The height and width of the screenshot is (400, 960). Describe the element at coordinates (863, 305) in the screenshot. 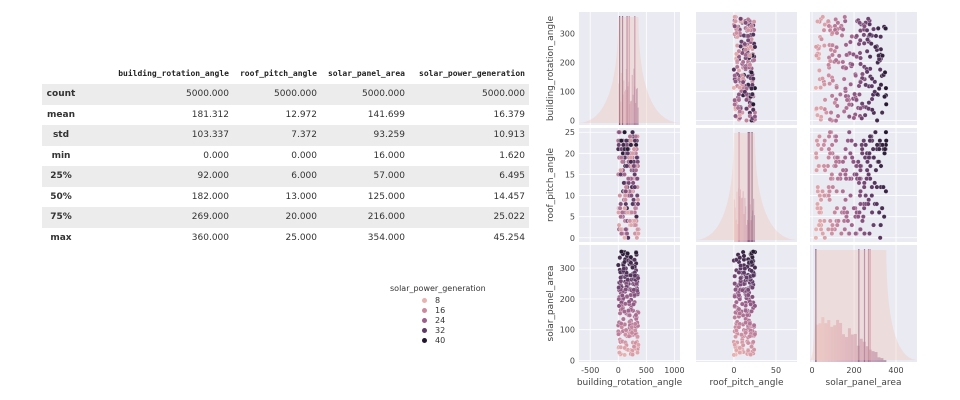

I see `kde-curve` at that location.